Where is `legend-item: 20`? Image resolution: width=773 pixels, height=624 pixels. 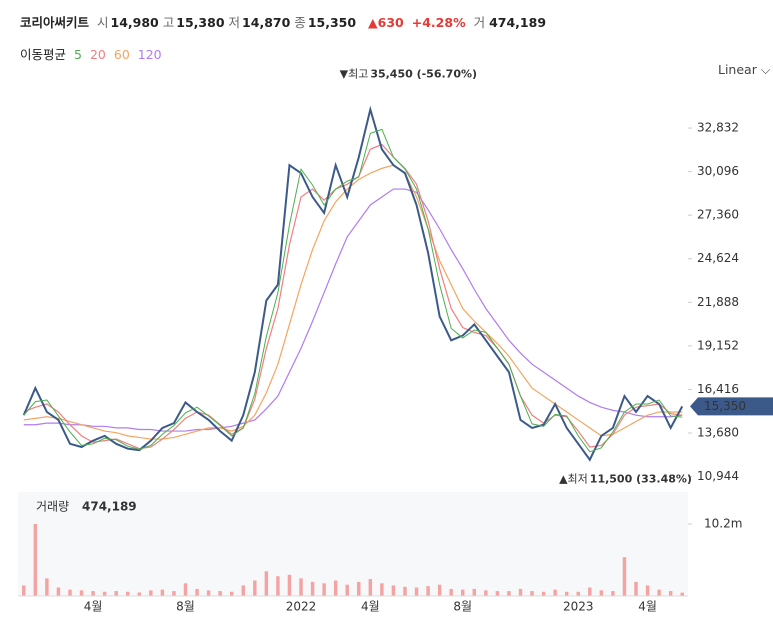 legend-item: 20 is located at coordinates (97, 54).